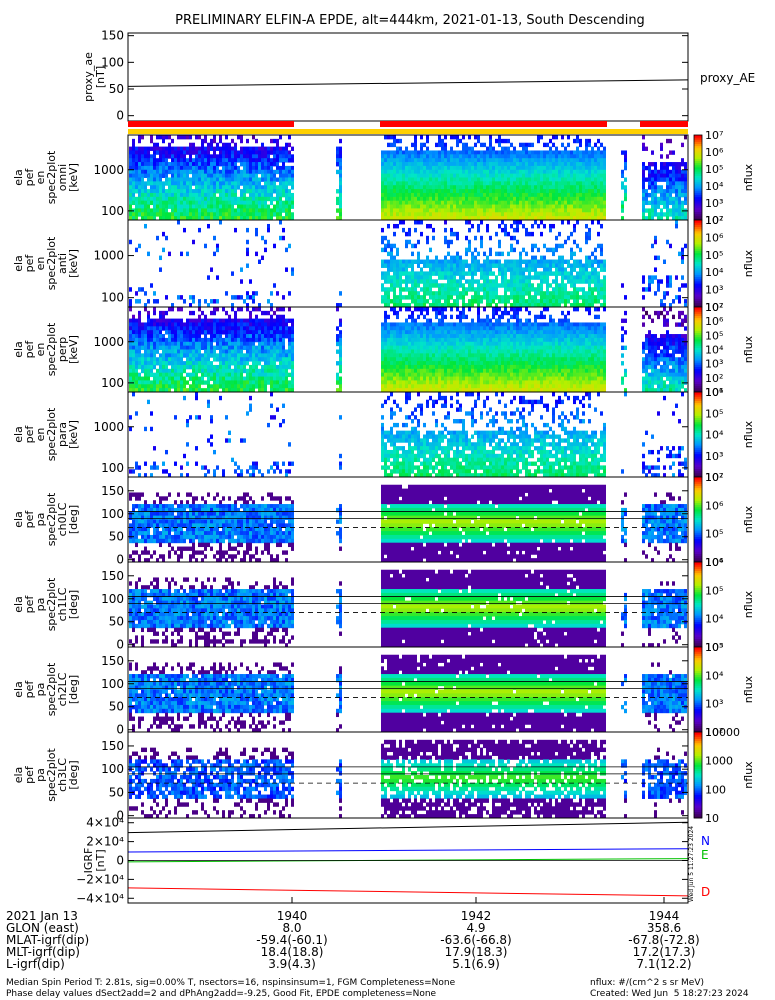 The height and width of the screenshot is (1000, 775). I want to click on y-tick-label: 0, so click(120, 116).